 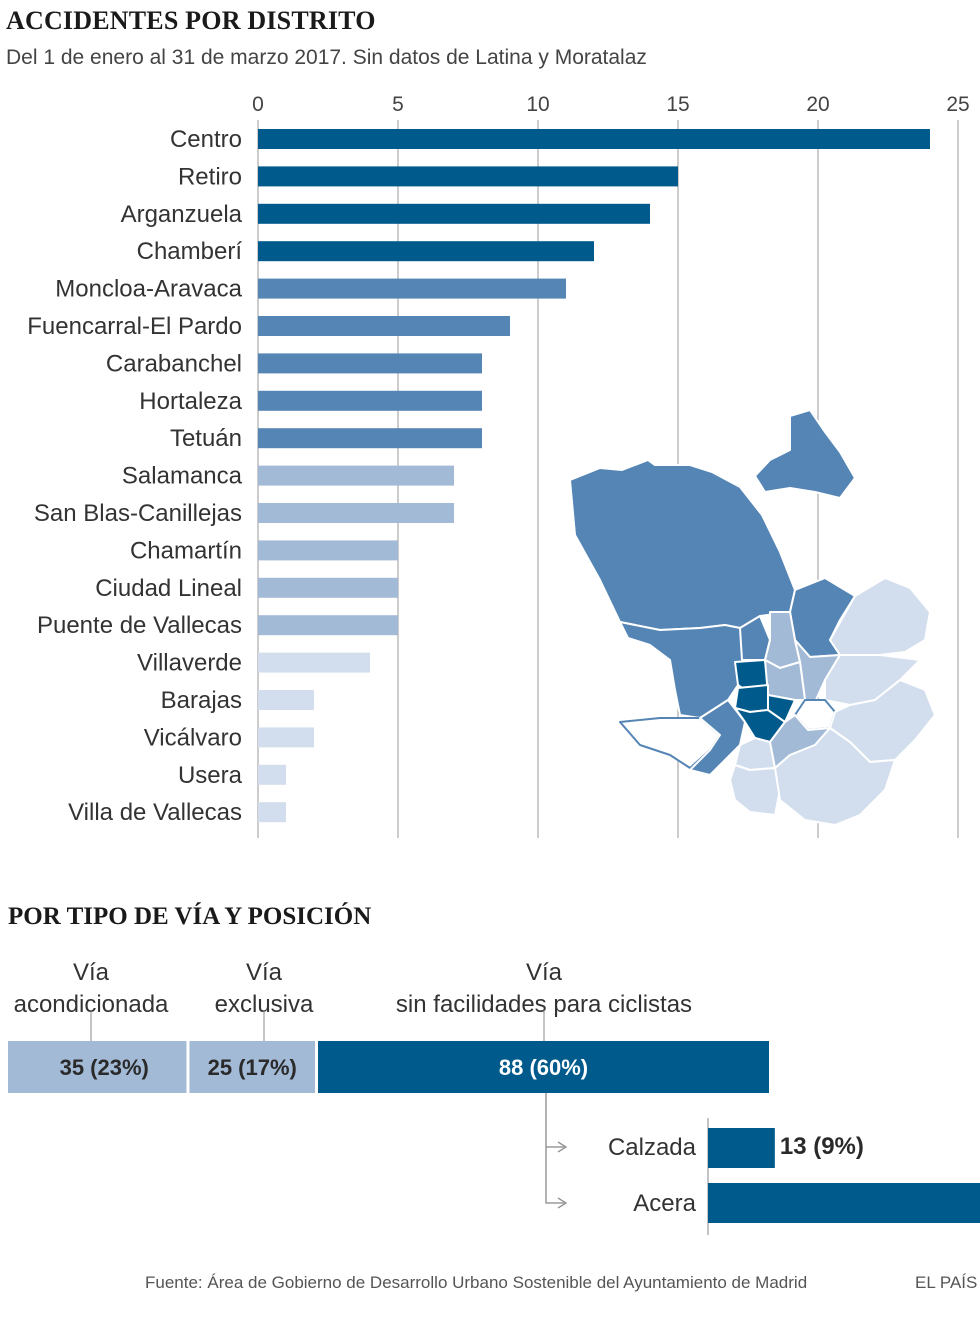 What do you see at coordinates (652, 1147) in the screenshot?
I see `breakdown-category-label: Calzada` at bounding box center [652, 1147].